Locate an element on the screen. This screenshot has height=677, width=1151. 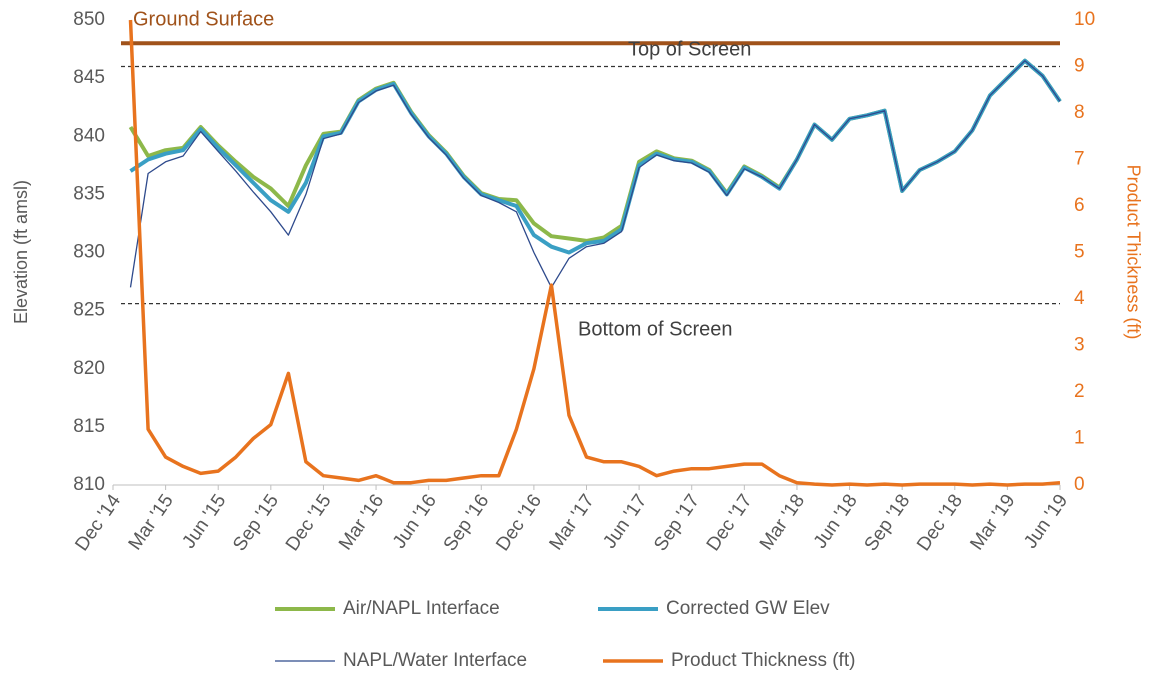
x-tick-label: Mar '15 is located at coordinates (151, 522).